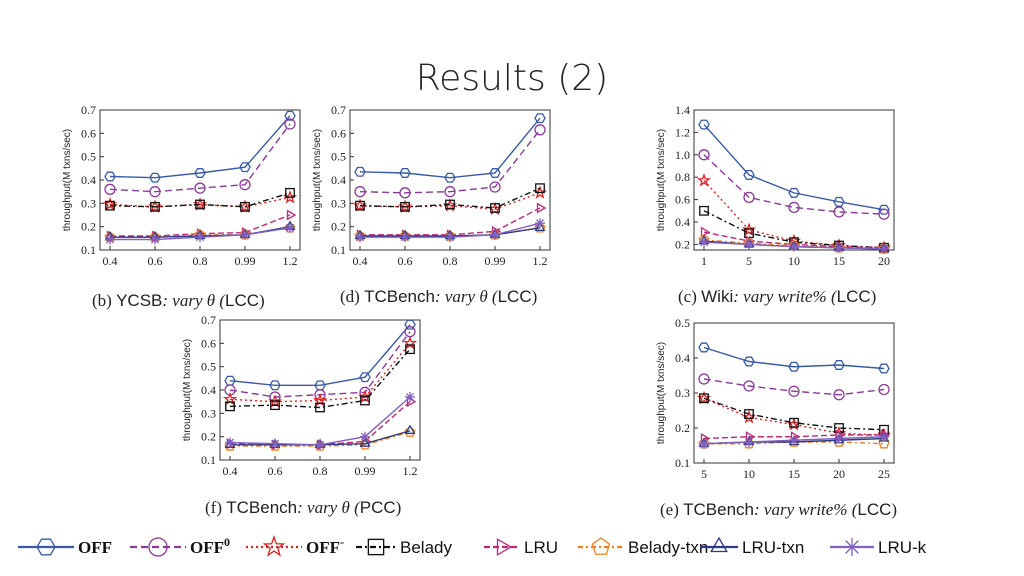  I want to click on chart-e-series-off-, so click(794, 416).